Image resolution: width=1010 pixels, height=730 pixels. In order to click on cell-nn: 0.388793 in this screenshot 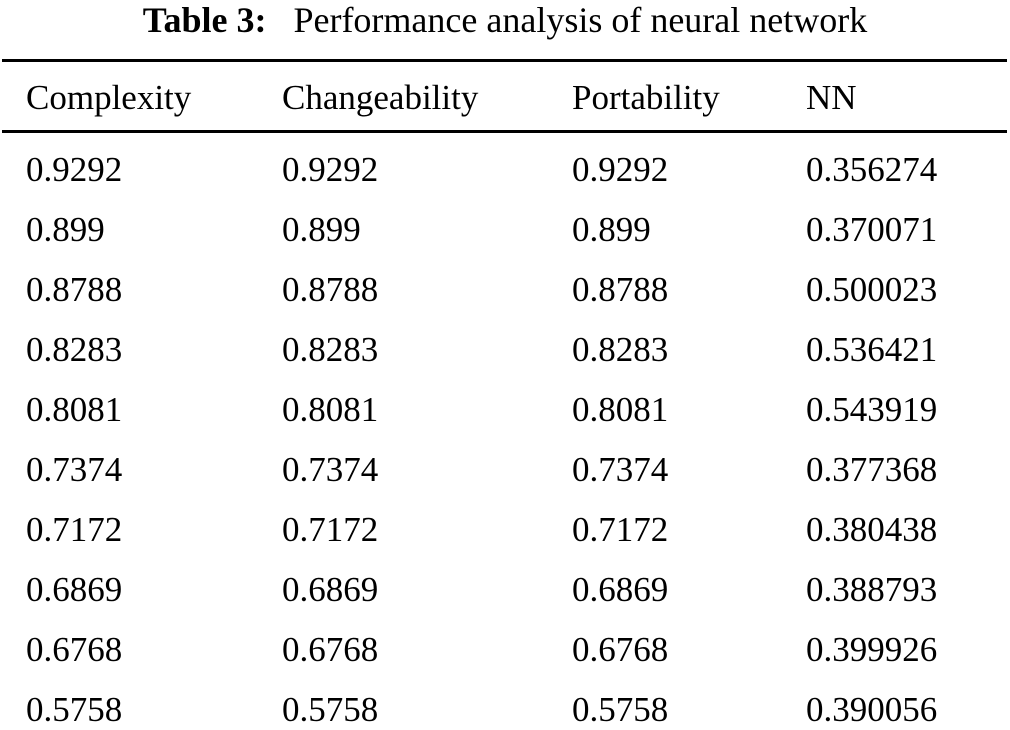, I will do `click(872, 589)`.